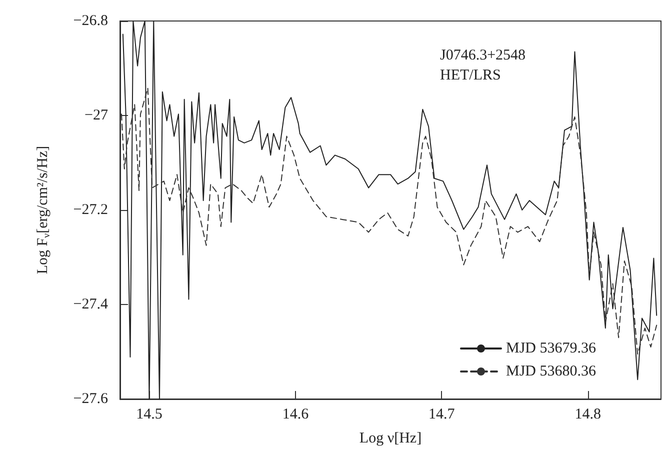  What do you see at coordinates (90, 210) in the screenshot?
I see `y-tick-label: −27.2` at bounding box center [90, 210].